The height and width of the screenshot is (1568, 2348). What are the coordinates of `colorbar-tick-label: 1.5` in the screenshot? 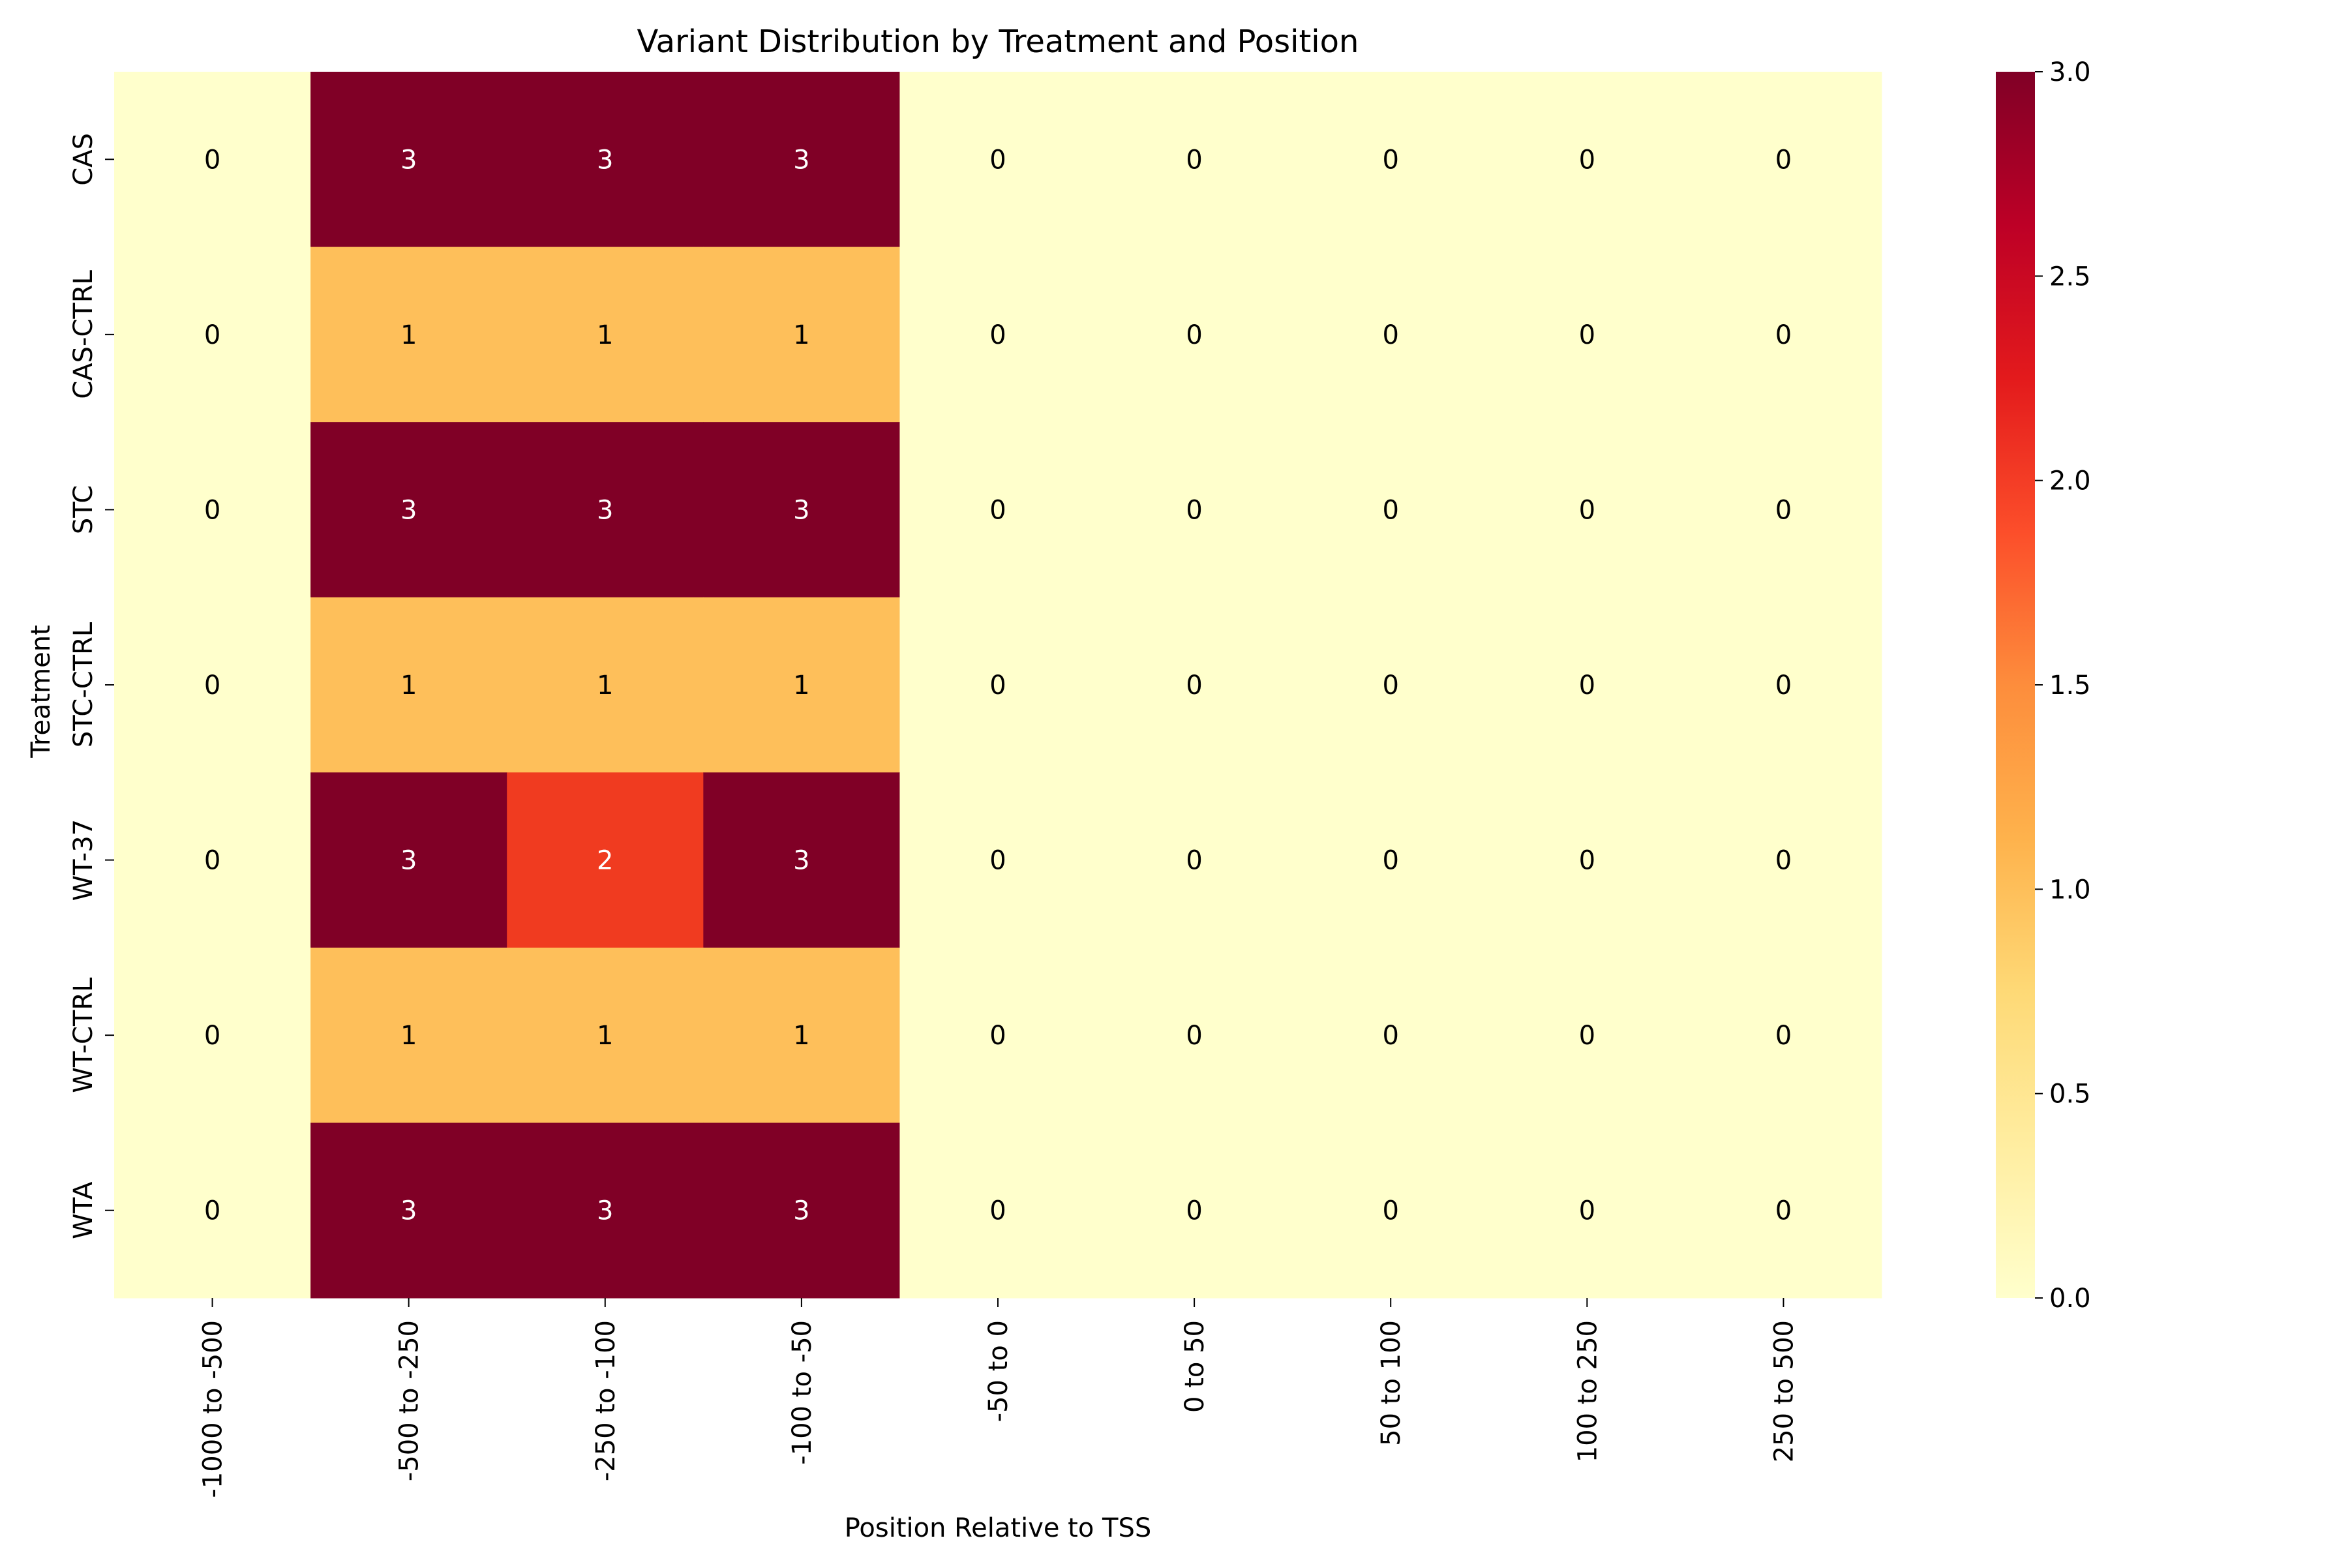 It's located at (2070, 686).